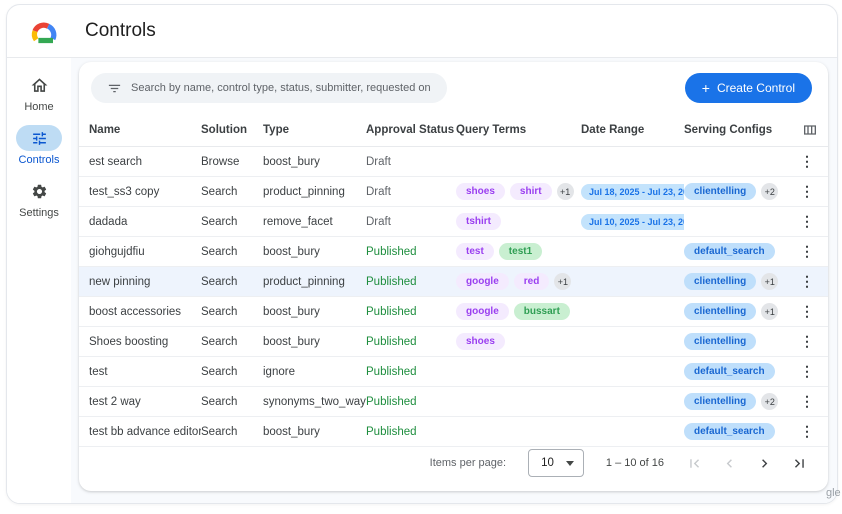 Image resolution: width=842 pixels, height=514 pixels. Describe the element at coordinates (799, 463) in the screenshot. I see `last-page-button` at that location.